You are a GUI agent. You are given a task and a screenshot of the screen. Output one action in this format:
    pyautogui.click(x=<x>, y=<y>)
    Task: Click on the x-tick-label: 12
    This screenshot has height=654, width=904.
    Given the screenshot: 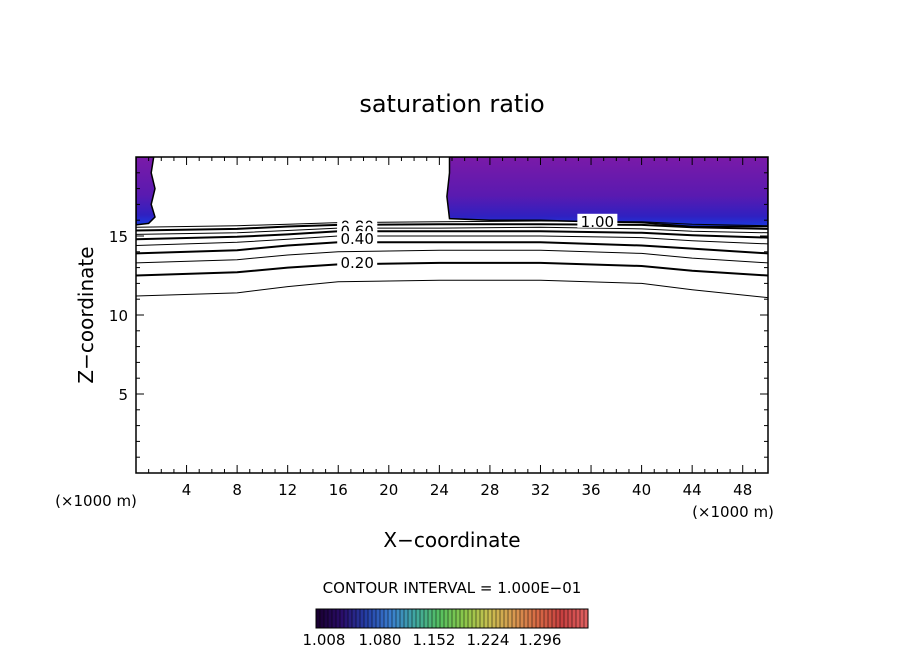 What is the action you would take?
    pyautogui.click(x=287, y=490)
    